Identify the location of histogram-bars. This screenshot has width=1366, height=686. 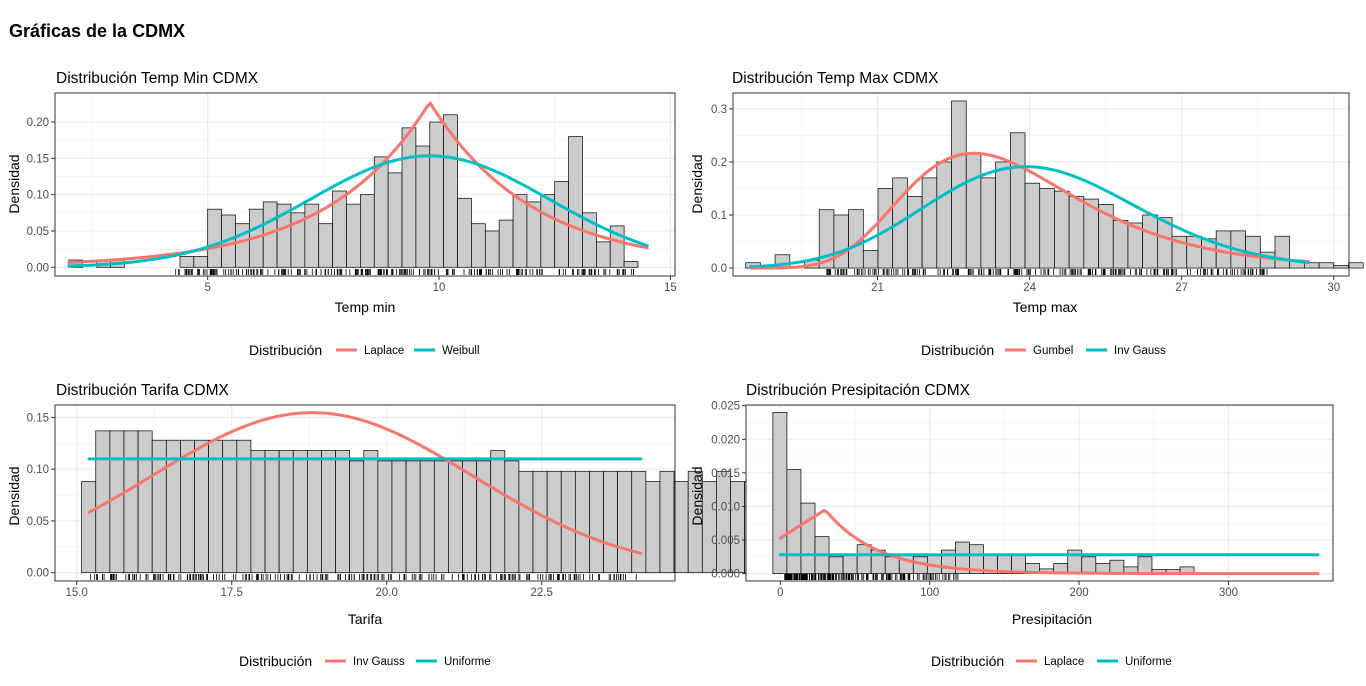
(983, 493).